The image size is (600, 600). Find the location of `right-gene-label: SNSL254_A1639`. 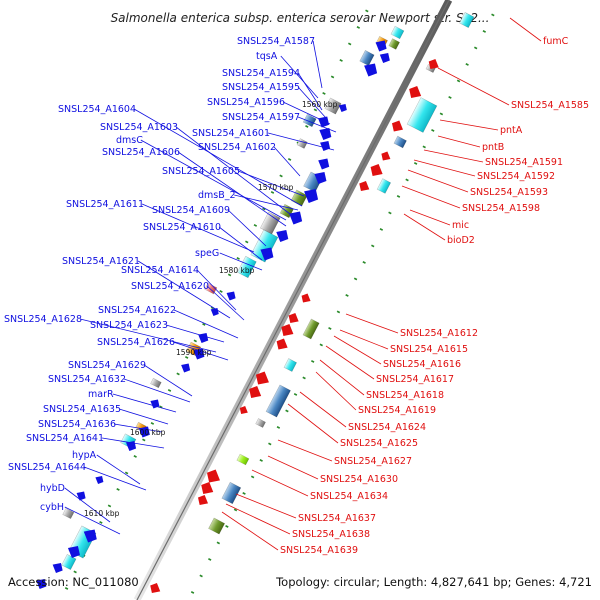

right-gene-label: SNSL254_A1639 is located at coordinates (319, 550).